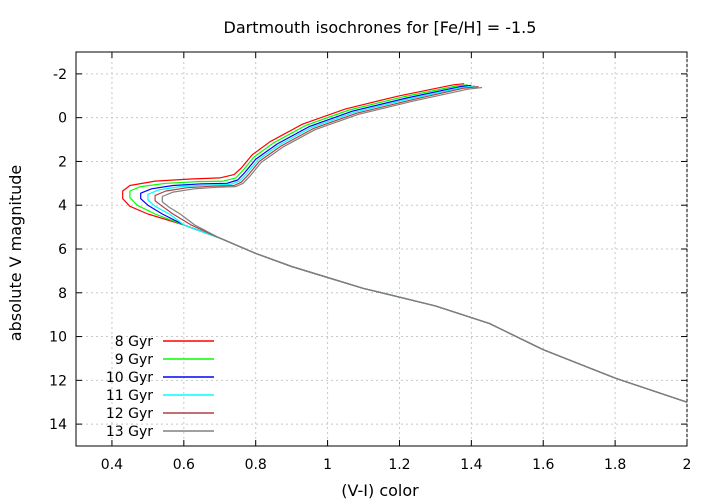 This screenshot has height=504, width=720. I want to click on y-tick-label: 6, so click(62, 250).